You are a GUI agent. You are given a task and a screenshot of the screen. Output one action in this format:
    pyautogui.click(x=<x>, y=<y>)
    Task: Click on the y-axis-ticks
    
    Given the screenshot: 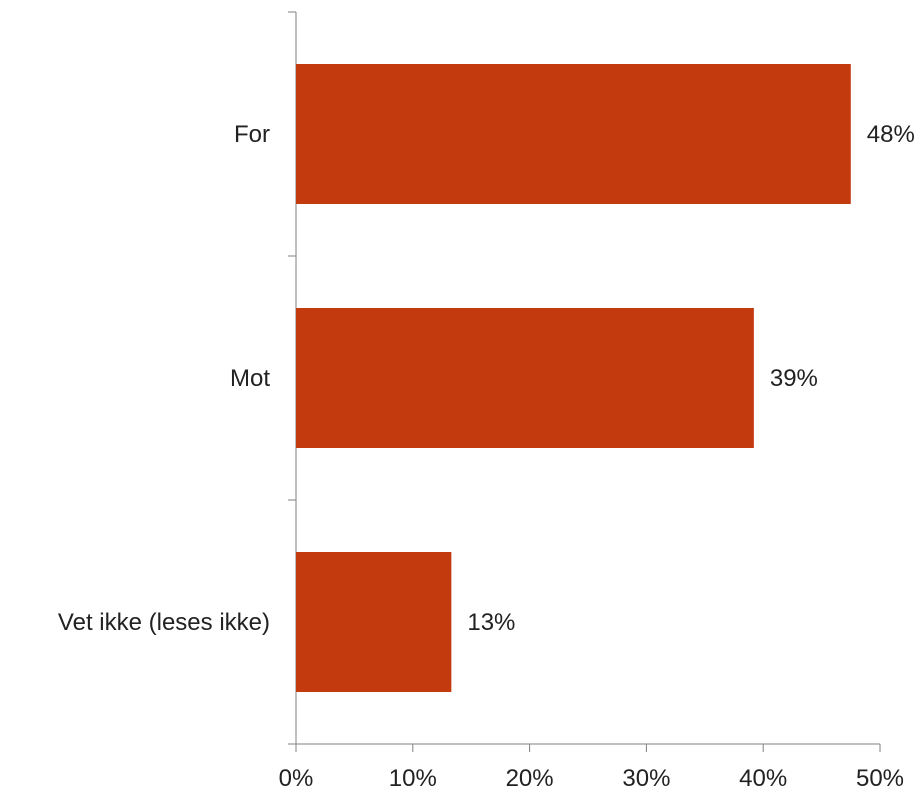 What is the action you would take?
    pyautogui.click(x=292, y=378)
    